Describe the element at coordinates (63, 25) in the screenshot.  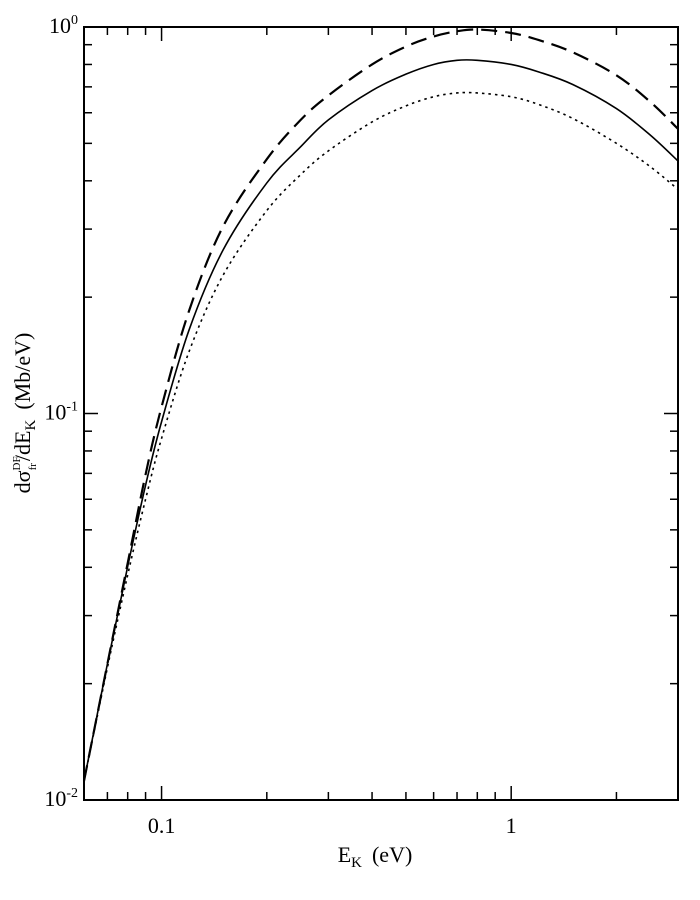
I see `y-tick-label: 10⁰` at that location.